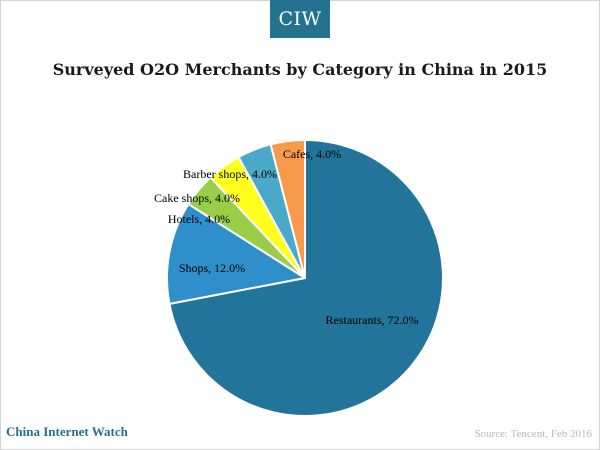 Image resolution: width=600 pixels, height=450 pixels. Describe the element at coordinates (300, 19) in the screenshot. I see `ciw-logo: CIW` at that location.